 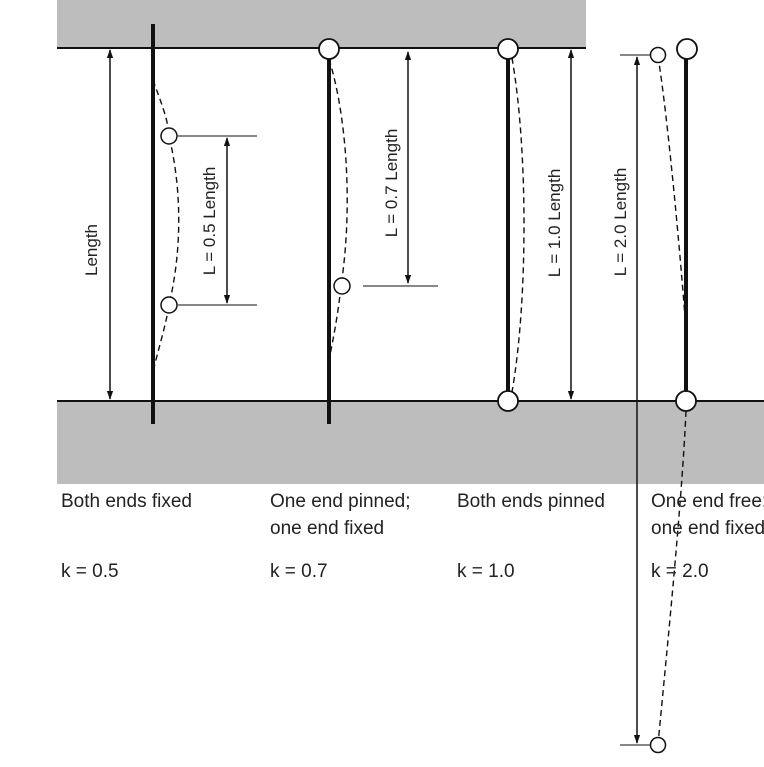 I want to click on case-both-ends-fixed: Length L = 0.5 Length, so click(x=169, y=224).